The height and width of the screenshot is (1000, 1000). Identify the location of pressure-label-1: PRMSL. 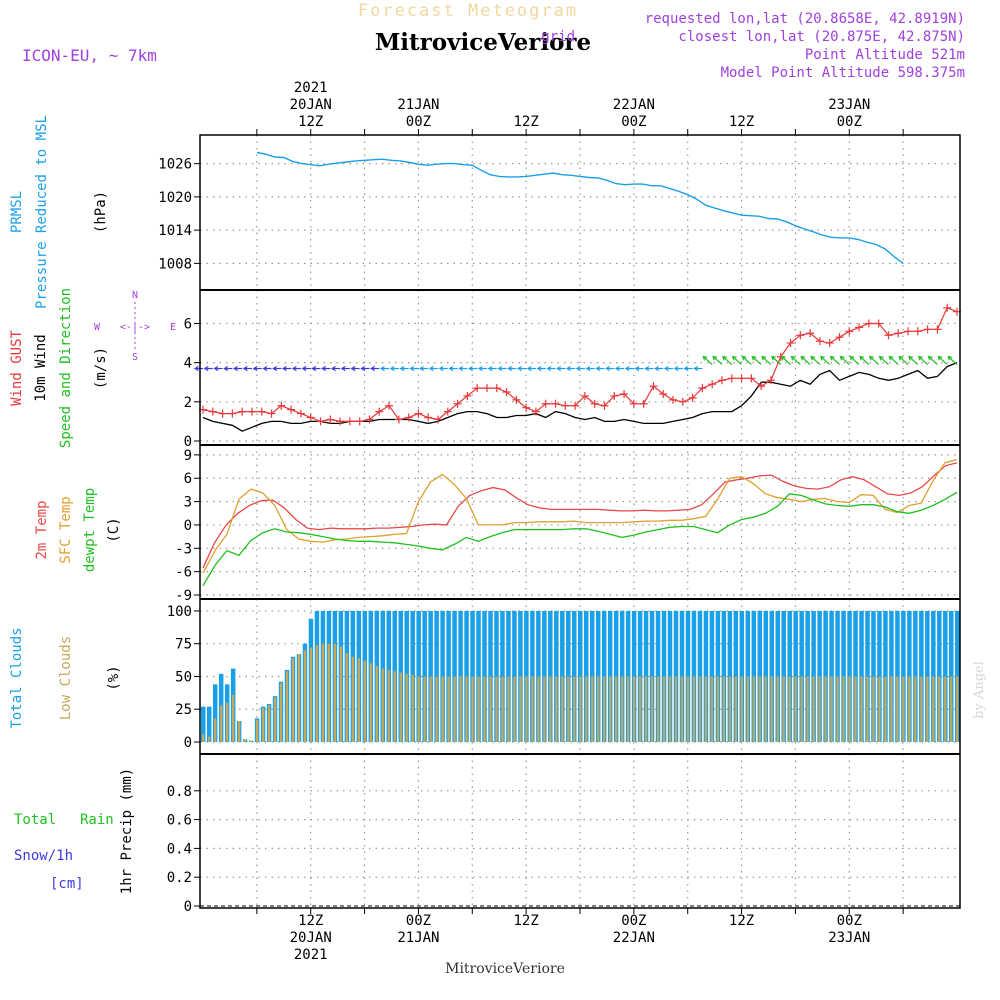
(17, 212).